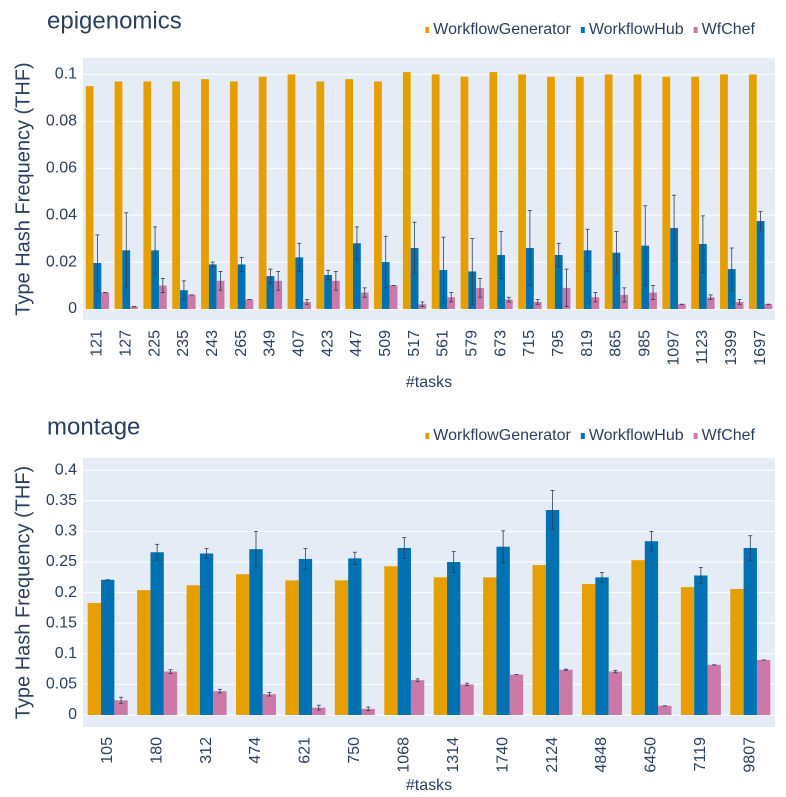 This screenshot has height=797, width=786. I want to click on x-tick-label: 1740, so click(502, 755).